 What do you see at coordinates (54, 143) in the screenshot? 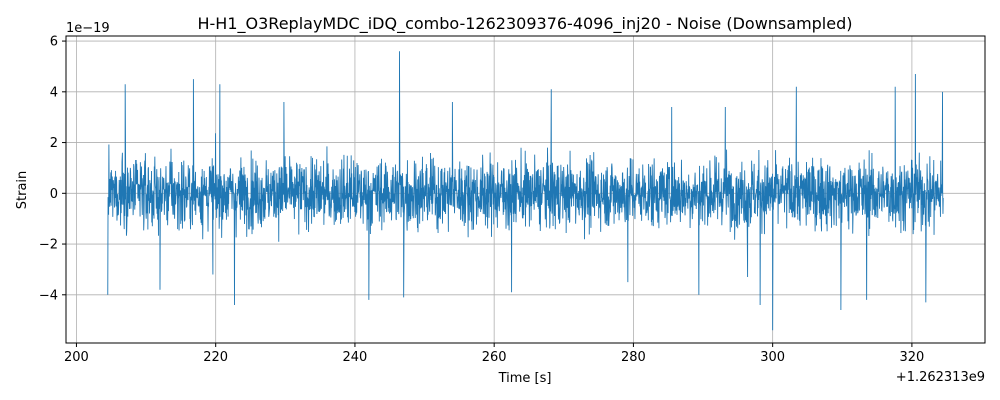
I see `y-tick-label: 2` at bounding box center [54, 143].